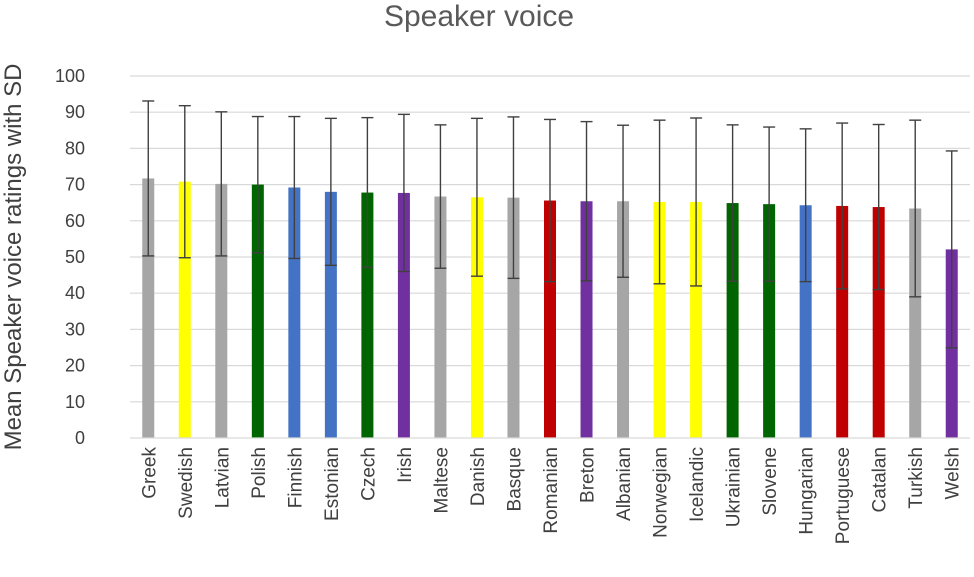 This screenshot has width=974, height=577. Describe the element at coordinates (951, 249) in the screenshot. I see `error-bar-welsh` at that location.